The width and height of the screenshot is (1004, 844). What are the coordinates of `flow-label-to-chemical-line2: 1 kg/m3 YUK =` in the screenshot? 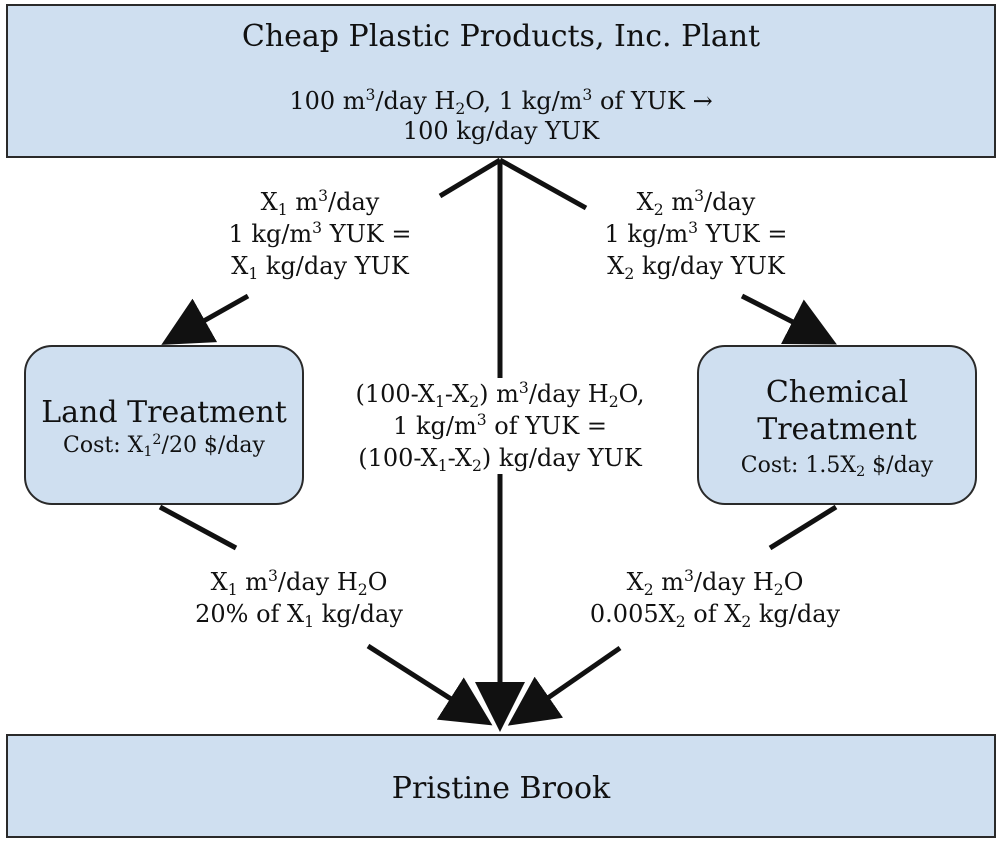 It's located at (696, 233).